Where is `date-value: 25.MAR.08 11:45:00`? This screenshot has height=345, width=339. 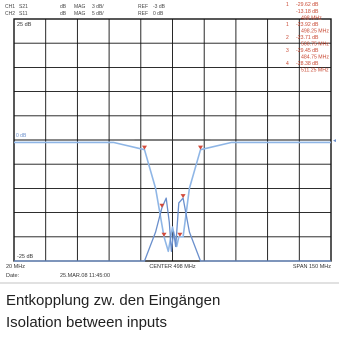 date-value: 25.MAR.08 11:45:00 is located at coordinates (85, 276).